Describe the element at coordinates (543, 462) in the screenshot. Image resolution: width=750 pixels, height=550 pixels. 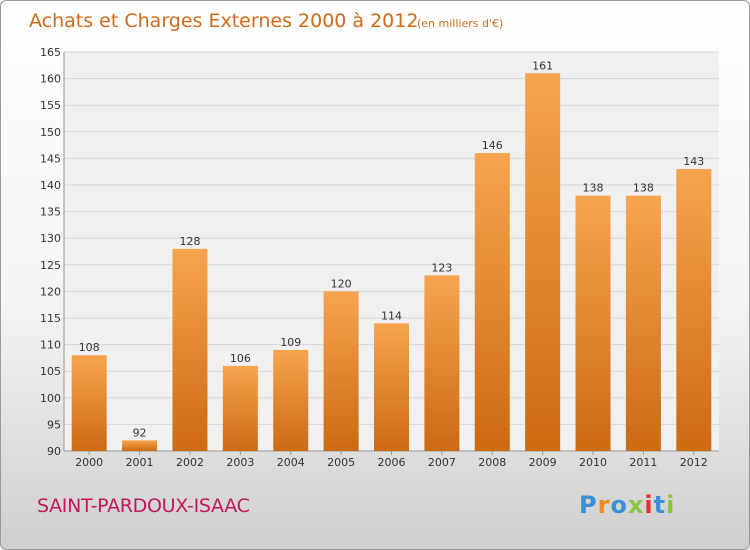
I see `x-tick-label: 2009` at that location.